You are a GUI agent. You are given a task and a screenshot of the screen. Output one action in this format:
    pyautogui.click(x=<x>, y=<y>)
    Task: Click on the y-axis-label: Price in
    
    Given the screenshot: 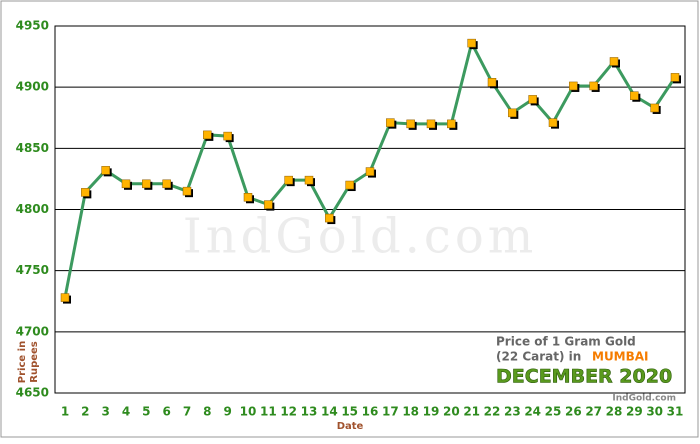 What is the action you would take?
    pyautogui.click(x=22, y=362)
    